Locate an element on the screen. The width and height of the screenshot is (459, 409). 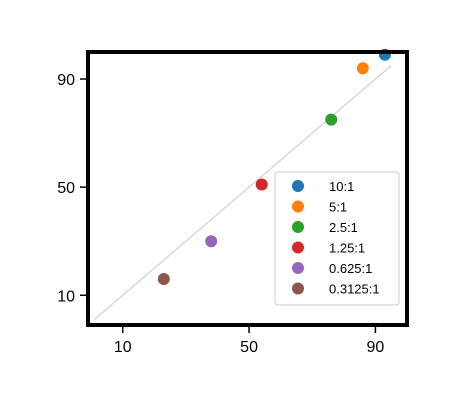
legend-label: 10:1 is located at coordinates (341, 186).